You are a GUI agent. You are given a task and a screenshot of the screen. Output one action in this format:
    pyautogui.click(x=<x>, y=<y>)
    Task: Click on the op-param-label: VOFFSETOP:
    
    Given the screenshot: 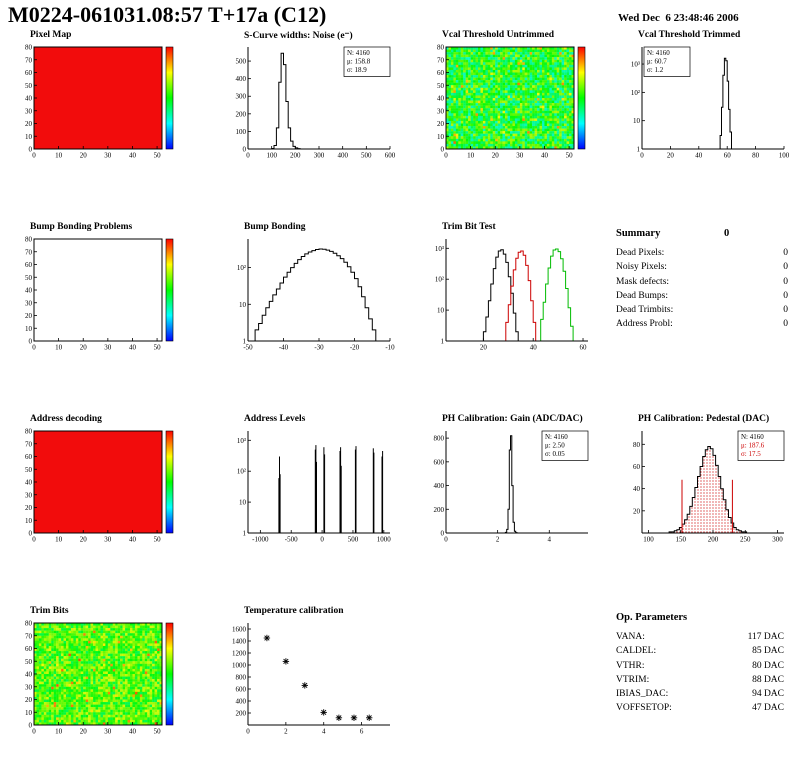 What is the action you would take?
    pyautogui.click(x=644, y=708)
    